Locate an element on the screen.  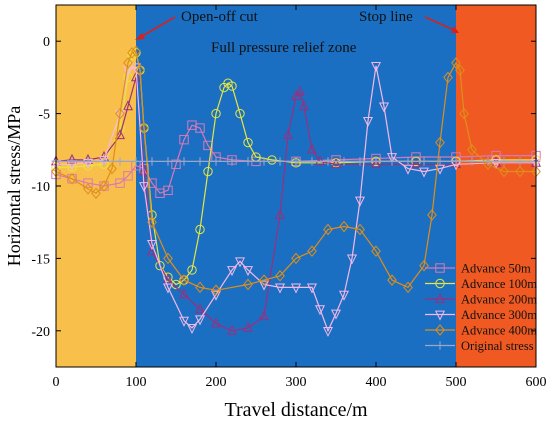
y-axis-label: Horizontal stress/MPa is located at coordinates (14, 186).